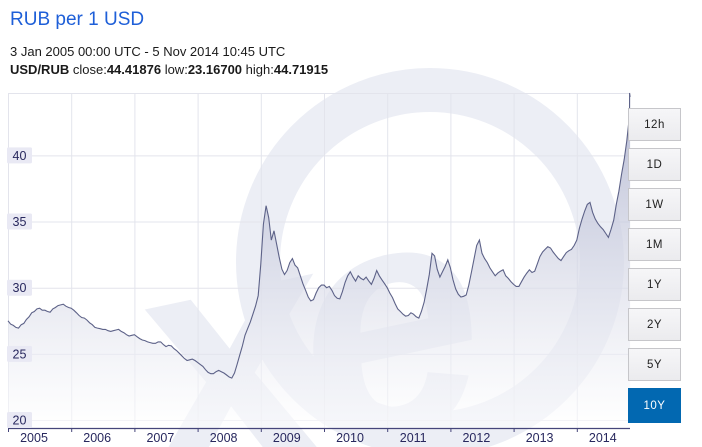 The image size is (702, 447). What do you see at coordinates (176, 69) in the screenshot?
I see `low-label: low:` at bounding box center [176, 69].